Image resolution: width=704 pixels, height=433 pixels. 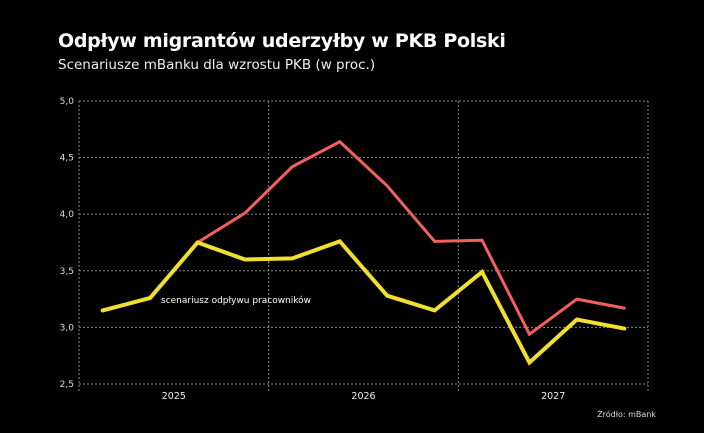 What do you see at coordinates (67, 272) in the screenshot?
I see `y-tick-label: 3,5` at bounding box center [67, 272].